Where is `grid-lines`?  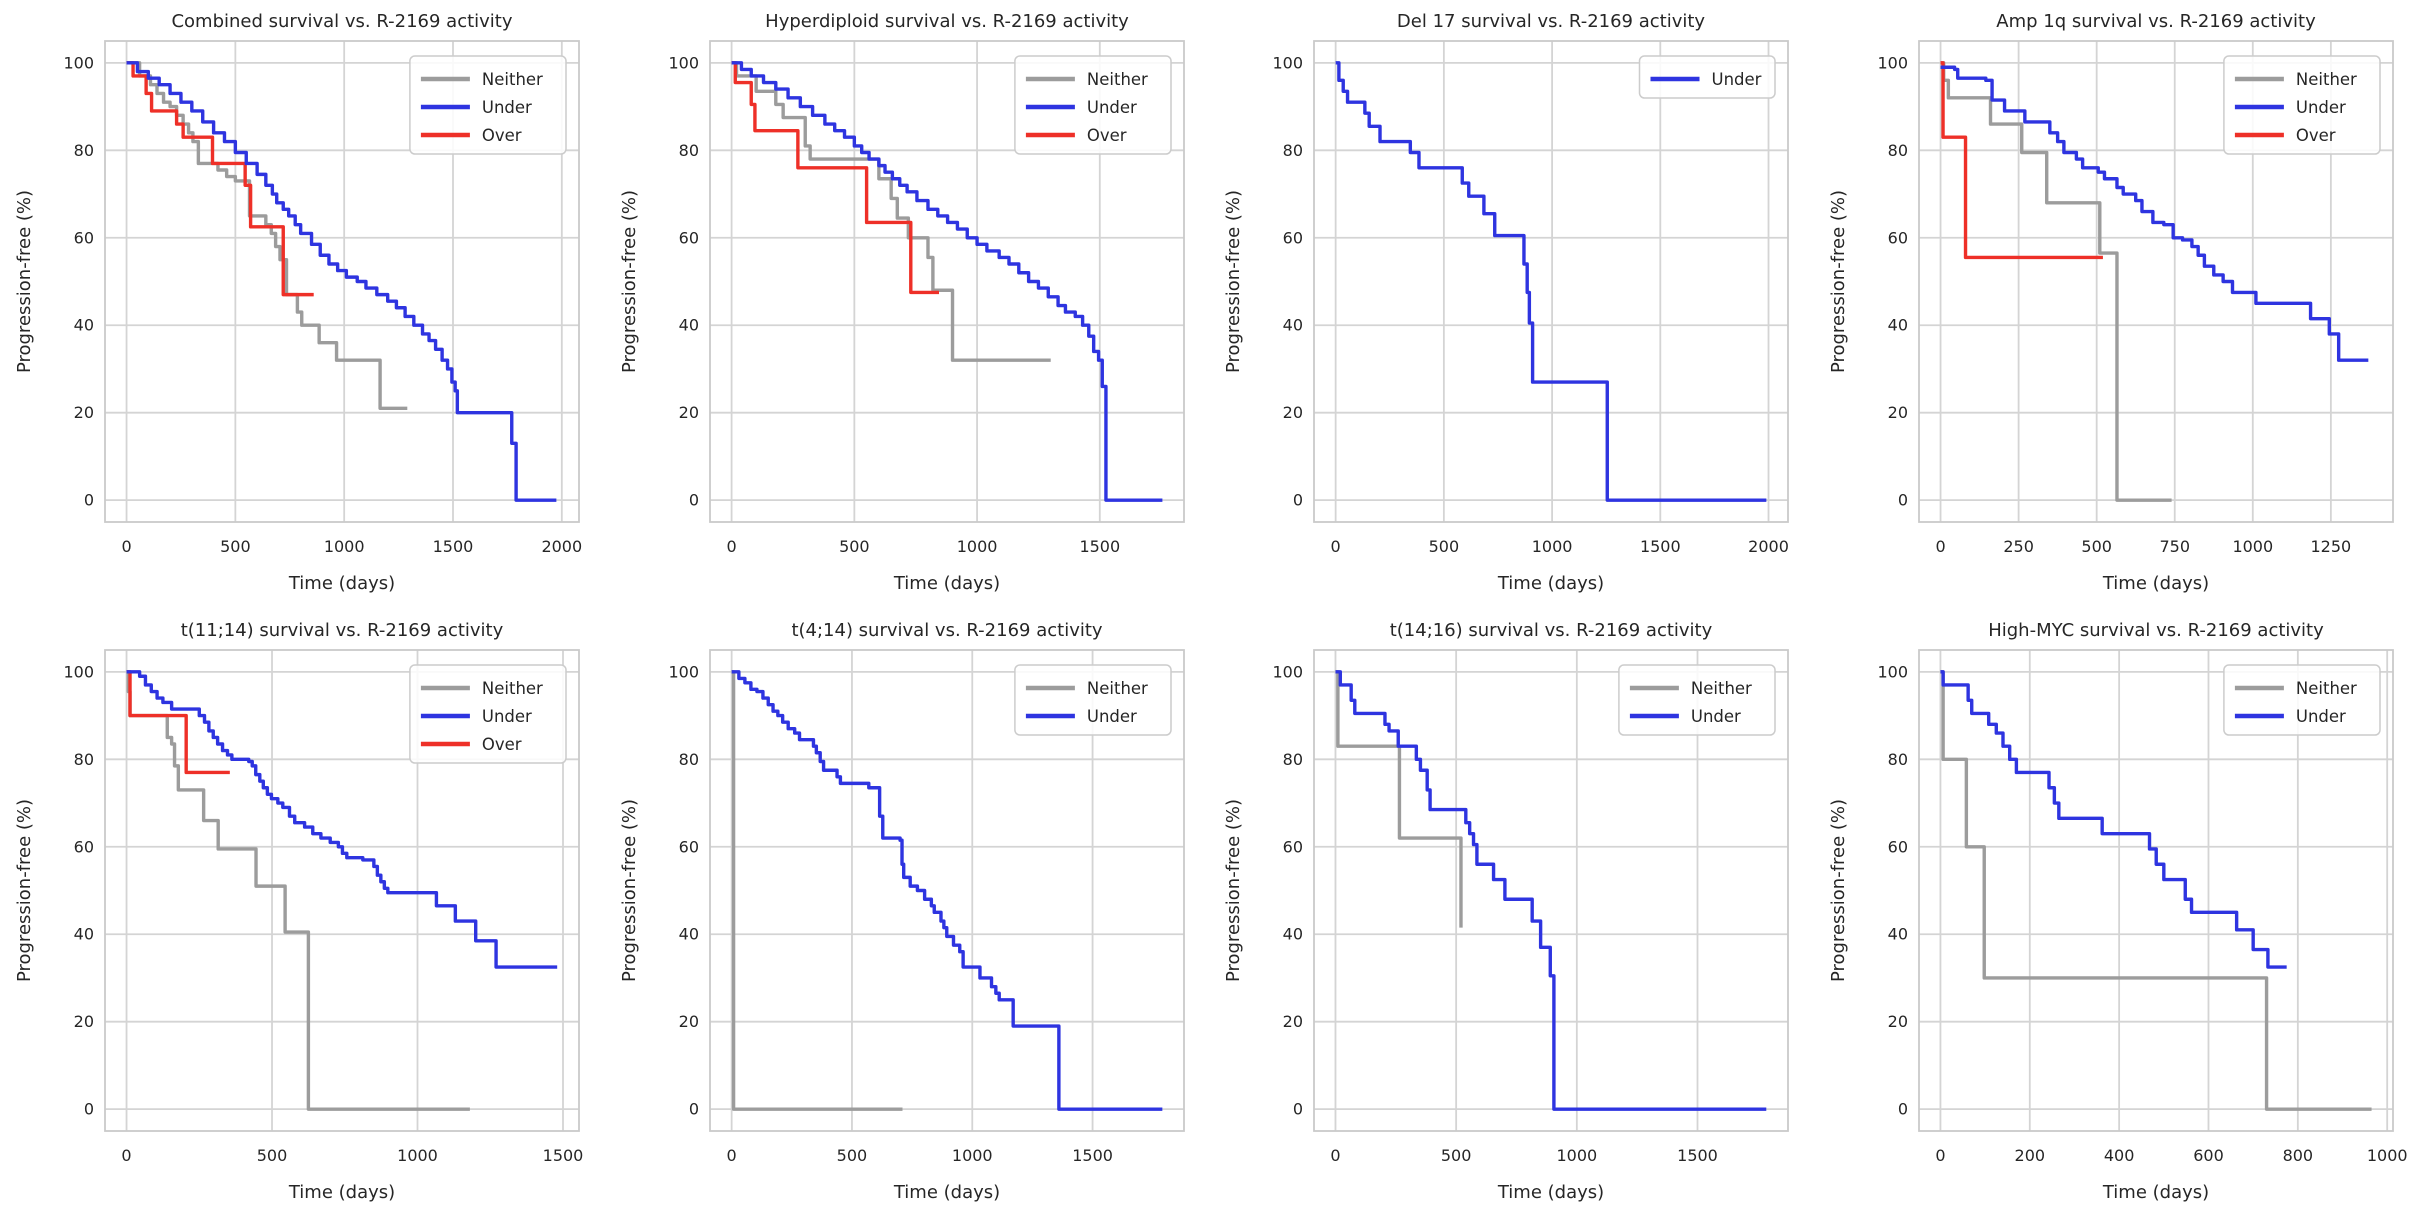 grid-lines is located at coordinates (2155, 890).